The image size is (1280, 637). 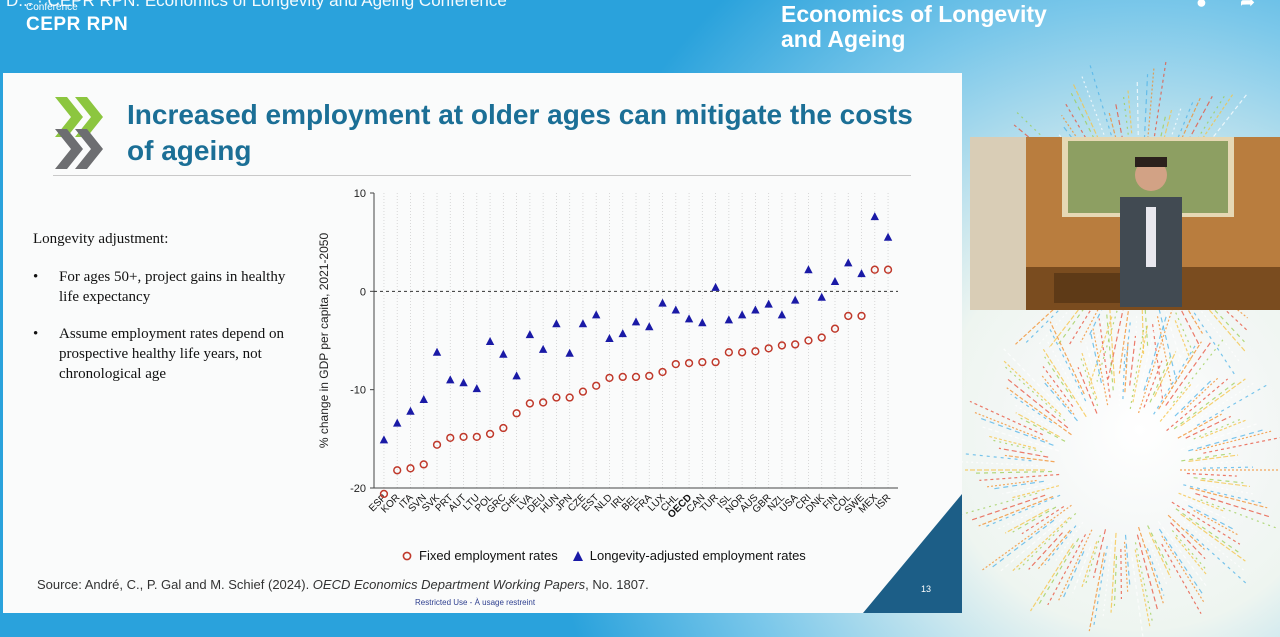 What do you see at coordinates (79, 133) in the screenshot?
I see `oecd-chevron-icon` at bounding box center [79, 133].